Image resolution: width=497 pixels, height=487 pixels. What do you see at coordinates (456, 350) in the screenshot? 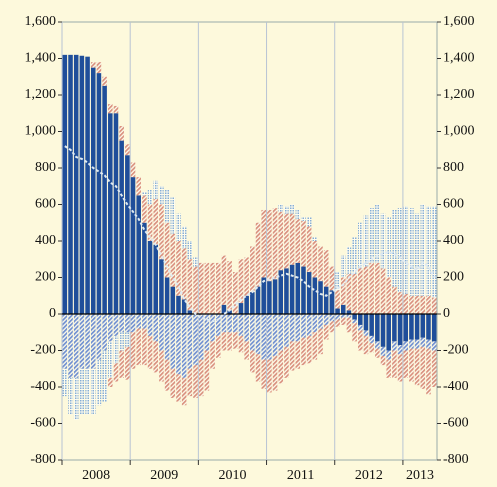
I see `y2-tick-label: -200` at bounding box center [456, 350].